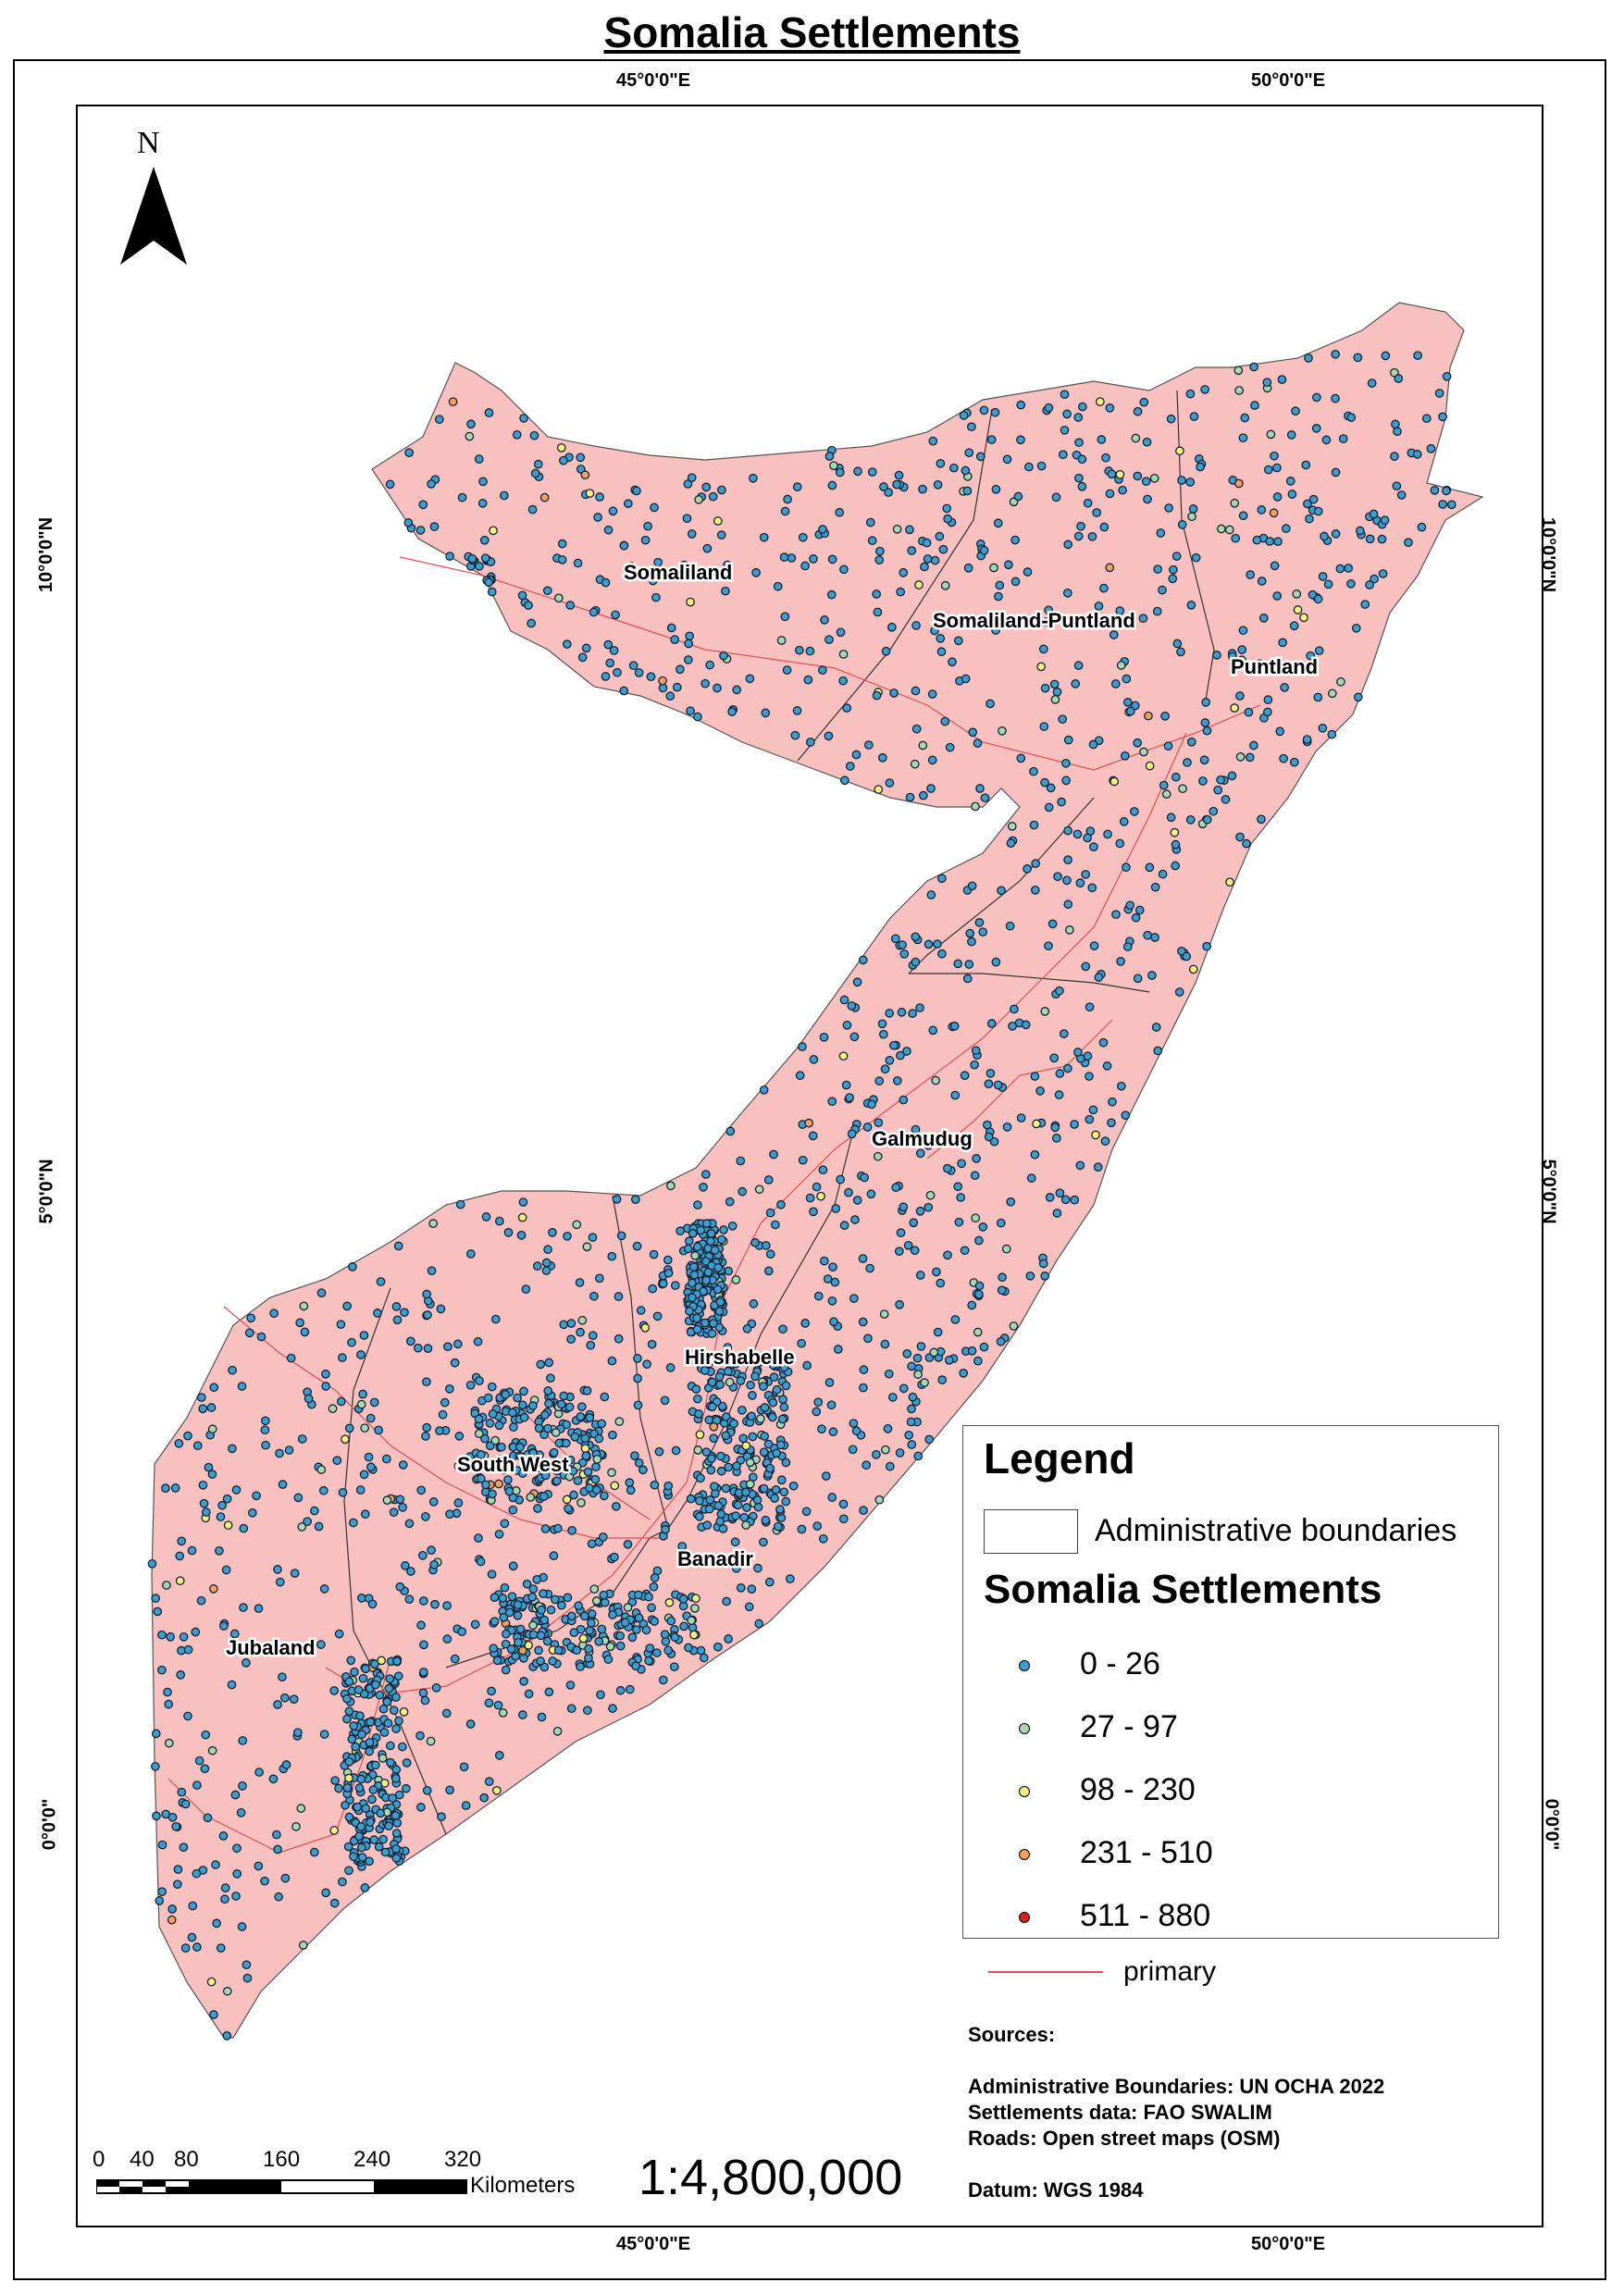 This screenshot has height=2295, width=1624. What do you see at coordinates (1170, 1972) in the screenshot?
I see `primary-road-label: primary` at bounding box center [1170, 1972].